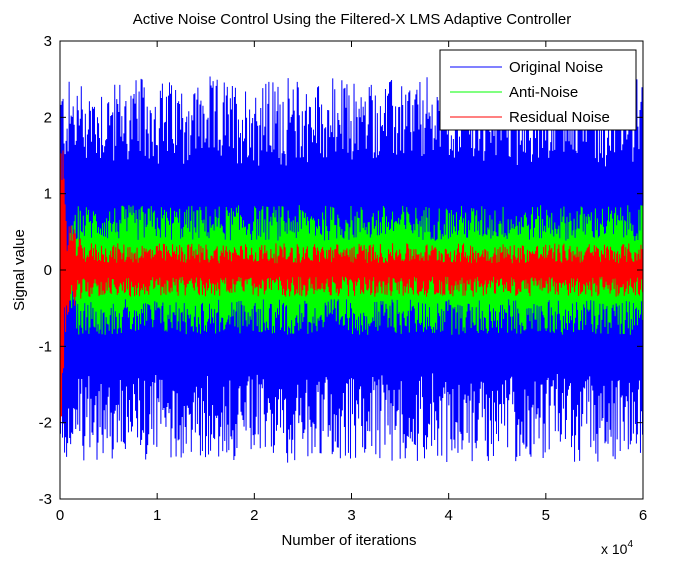 This screenshot has width=673, height=563. Describe the element at coordinates (546, 515) in the screenshot. I see `x-tick-label: 5` at that location.